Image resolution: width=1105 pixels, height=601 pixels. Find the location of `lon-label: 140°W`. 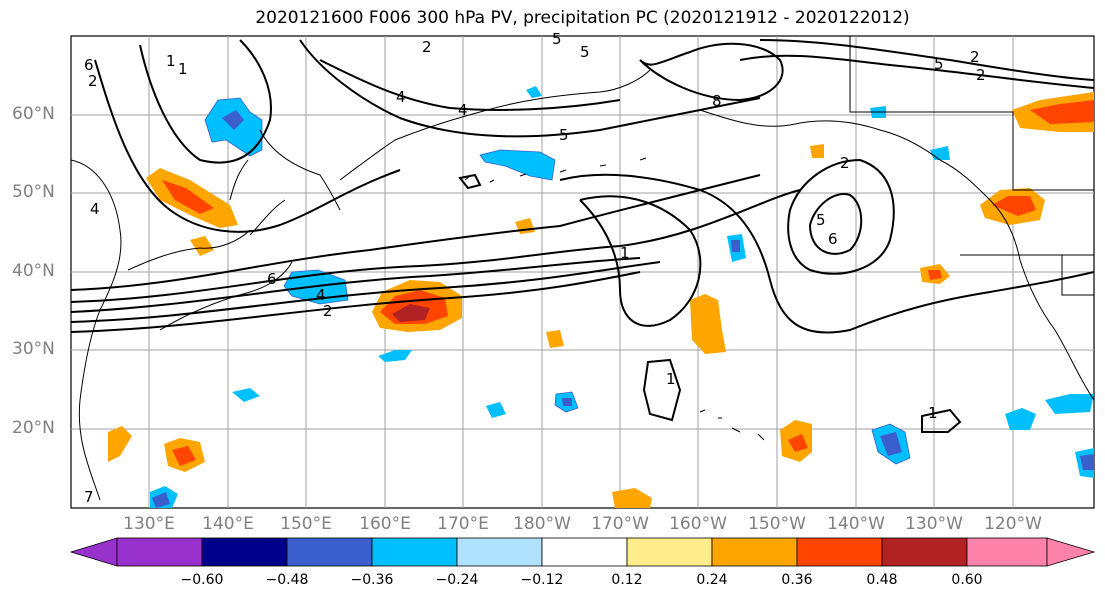

lon-label: 140°W is located at coordinates (856, 524).